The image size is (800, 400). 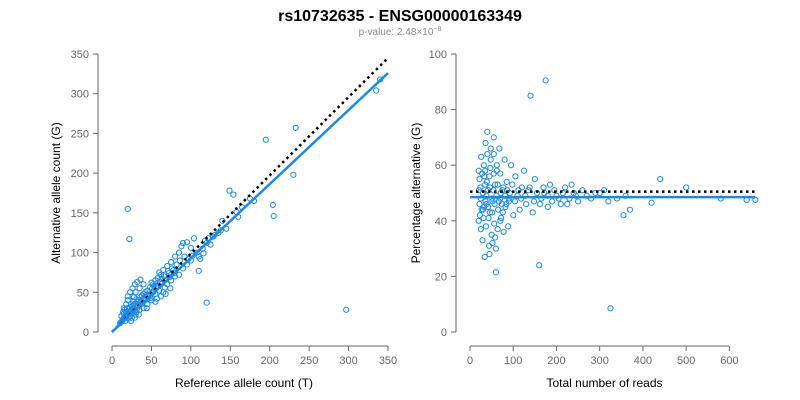 What do you see at coordinates (441, 111) in the screenshot?
I see `right-y-tick-label: 80` at bounding box center [441, 111].